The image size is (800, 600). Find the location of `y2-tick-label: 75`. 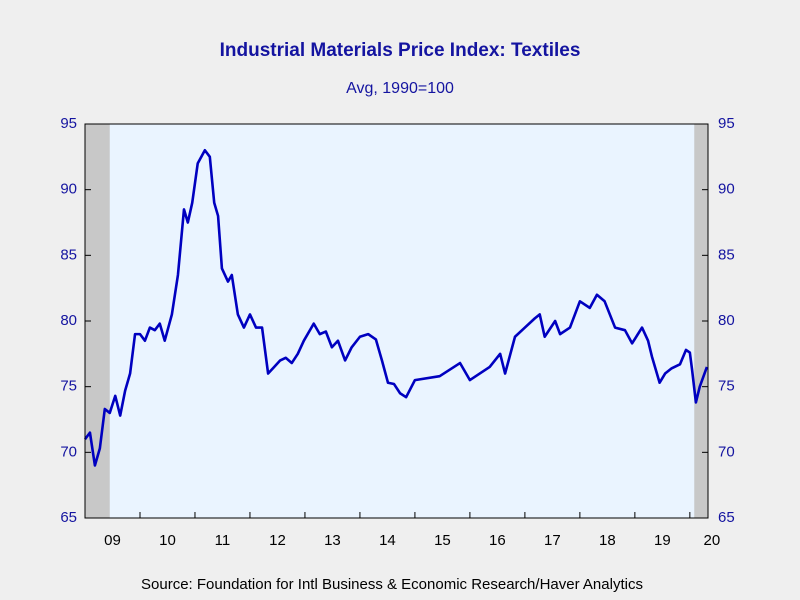

y2-tick-label: 75 is located at coordinates (726, 386).